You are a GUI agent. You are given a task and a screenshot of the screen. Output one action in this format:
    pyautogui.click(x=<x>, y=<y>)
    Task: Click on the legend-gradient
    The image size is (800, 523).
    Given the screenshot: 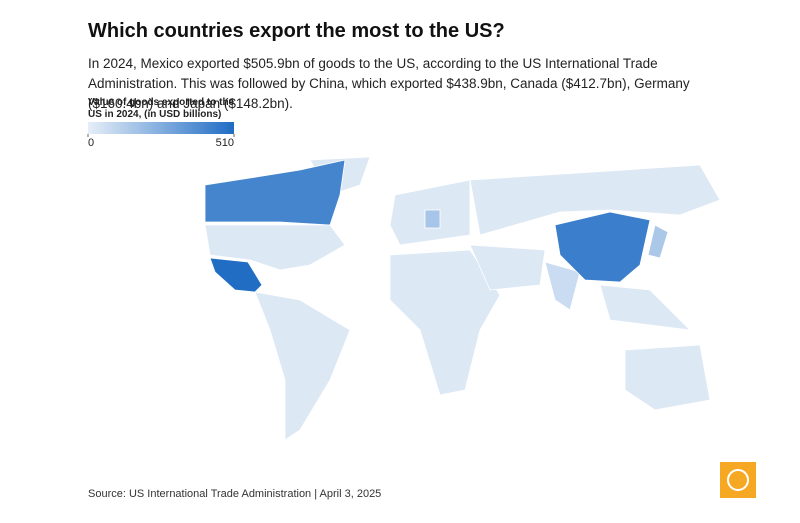 What is the action you would take?
    pyautogui.click(x=161, y=128)
    